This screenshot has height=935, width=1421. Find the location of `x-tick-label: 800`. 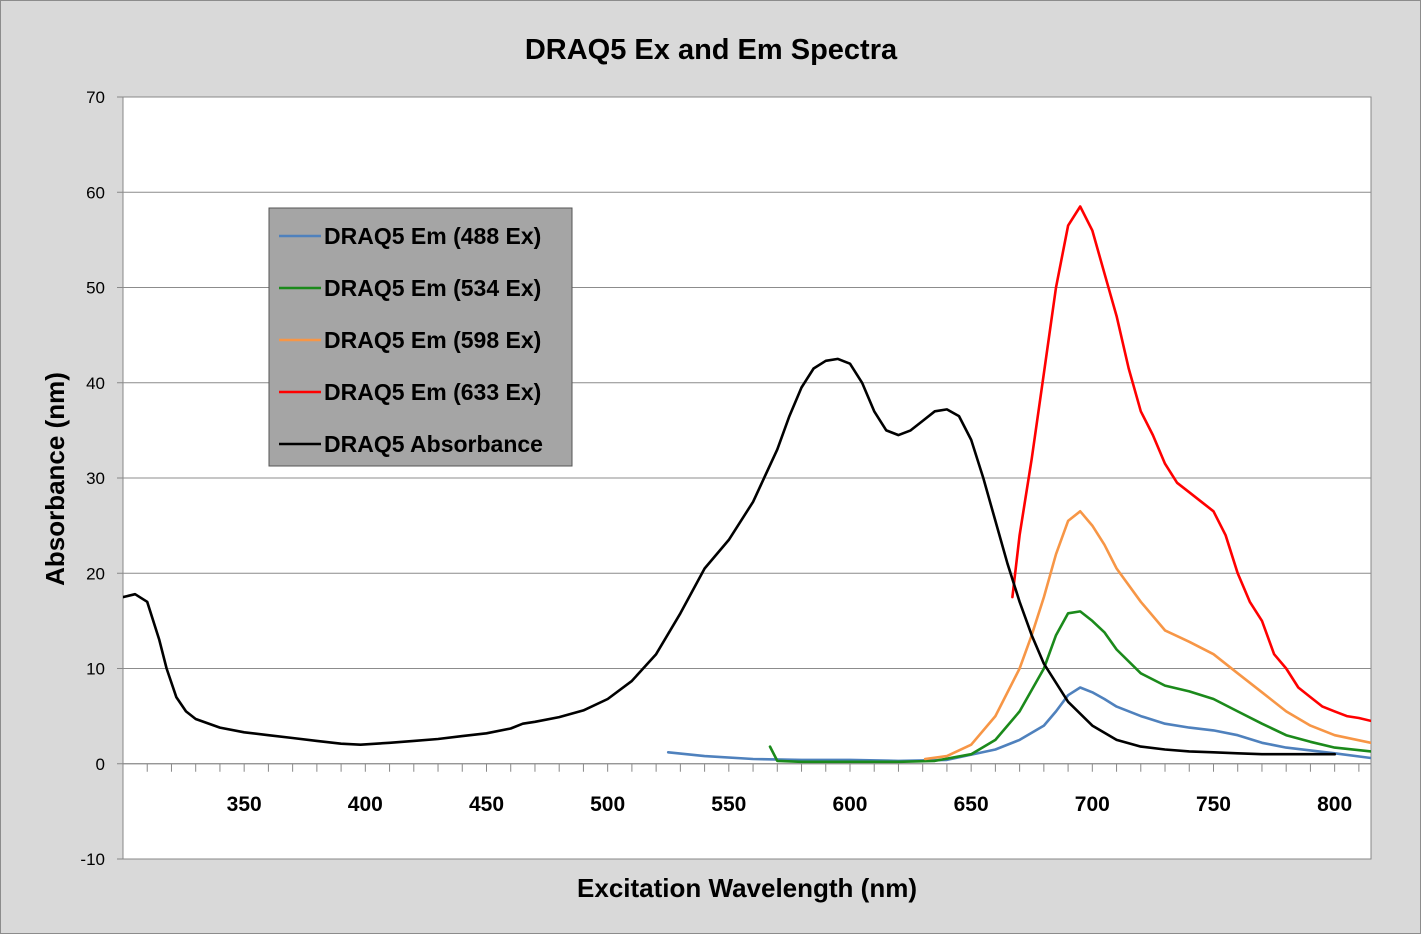

x-tick-label: 800 is located at coordinates (1334, 804).